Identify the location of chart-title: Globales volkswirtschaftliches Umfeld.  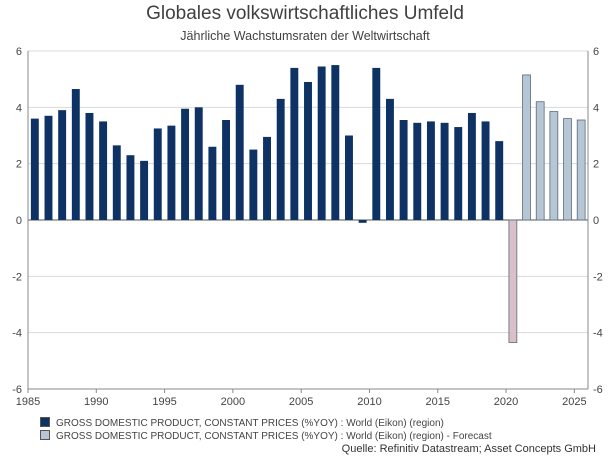
(305, 13).